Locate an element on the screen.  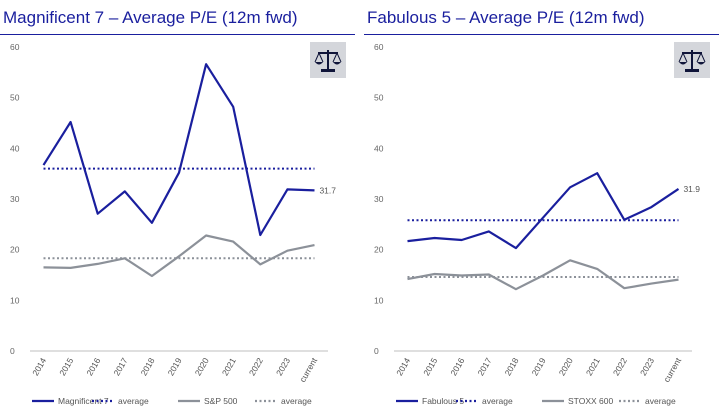
end-value-label: 31.9 is located at coordinates (691, 189).